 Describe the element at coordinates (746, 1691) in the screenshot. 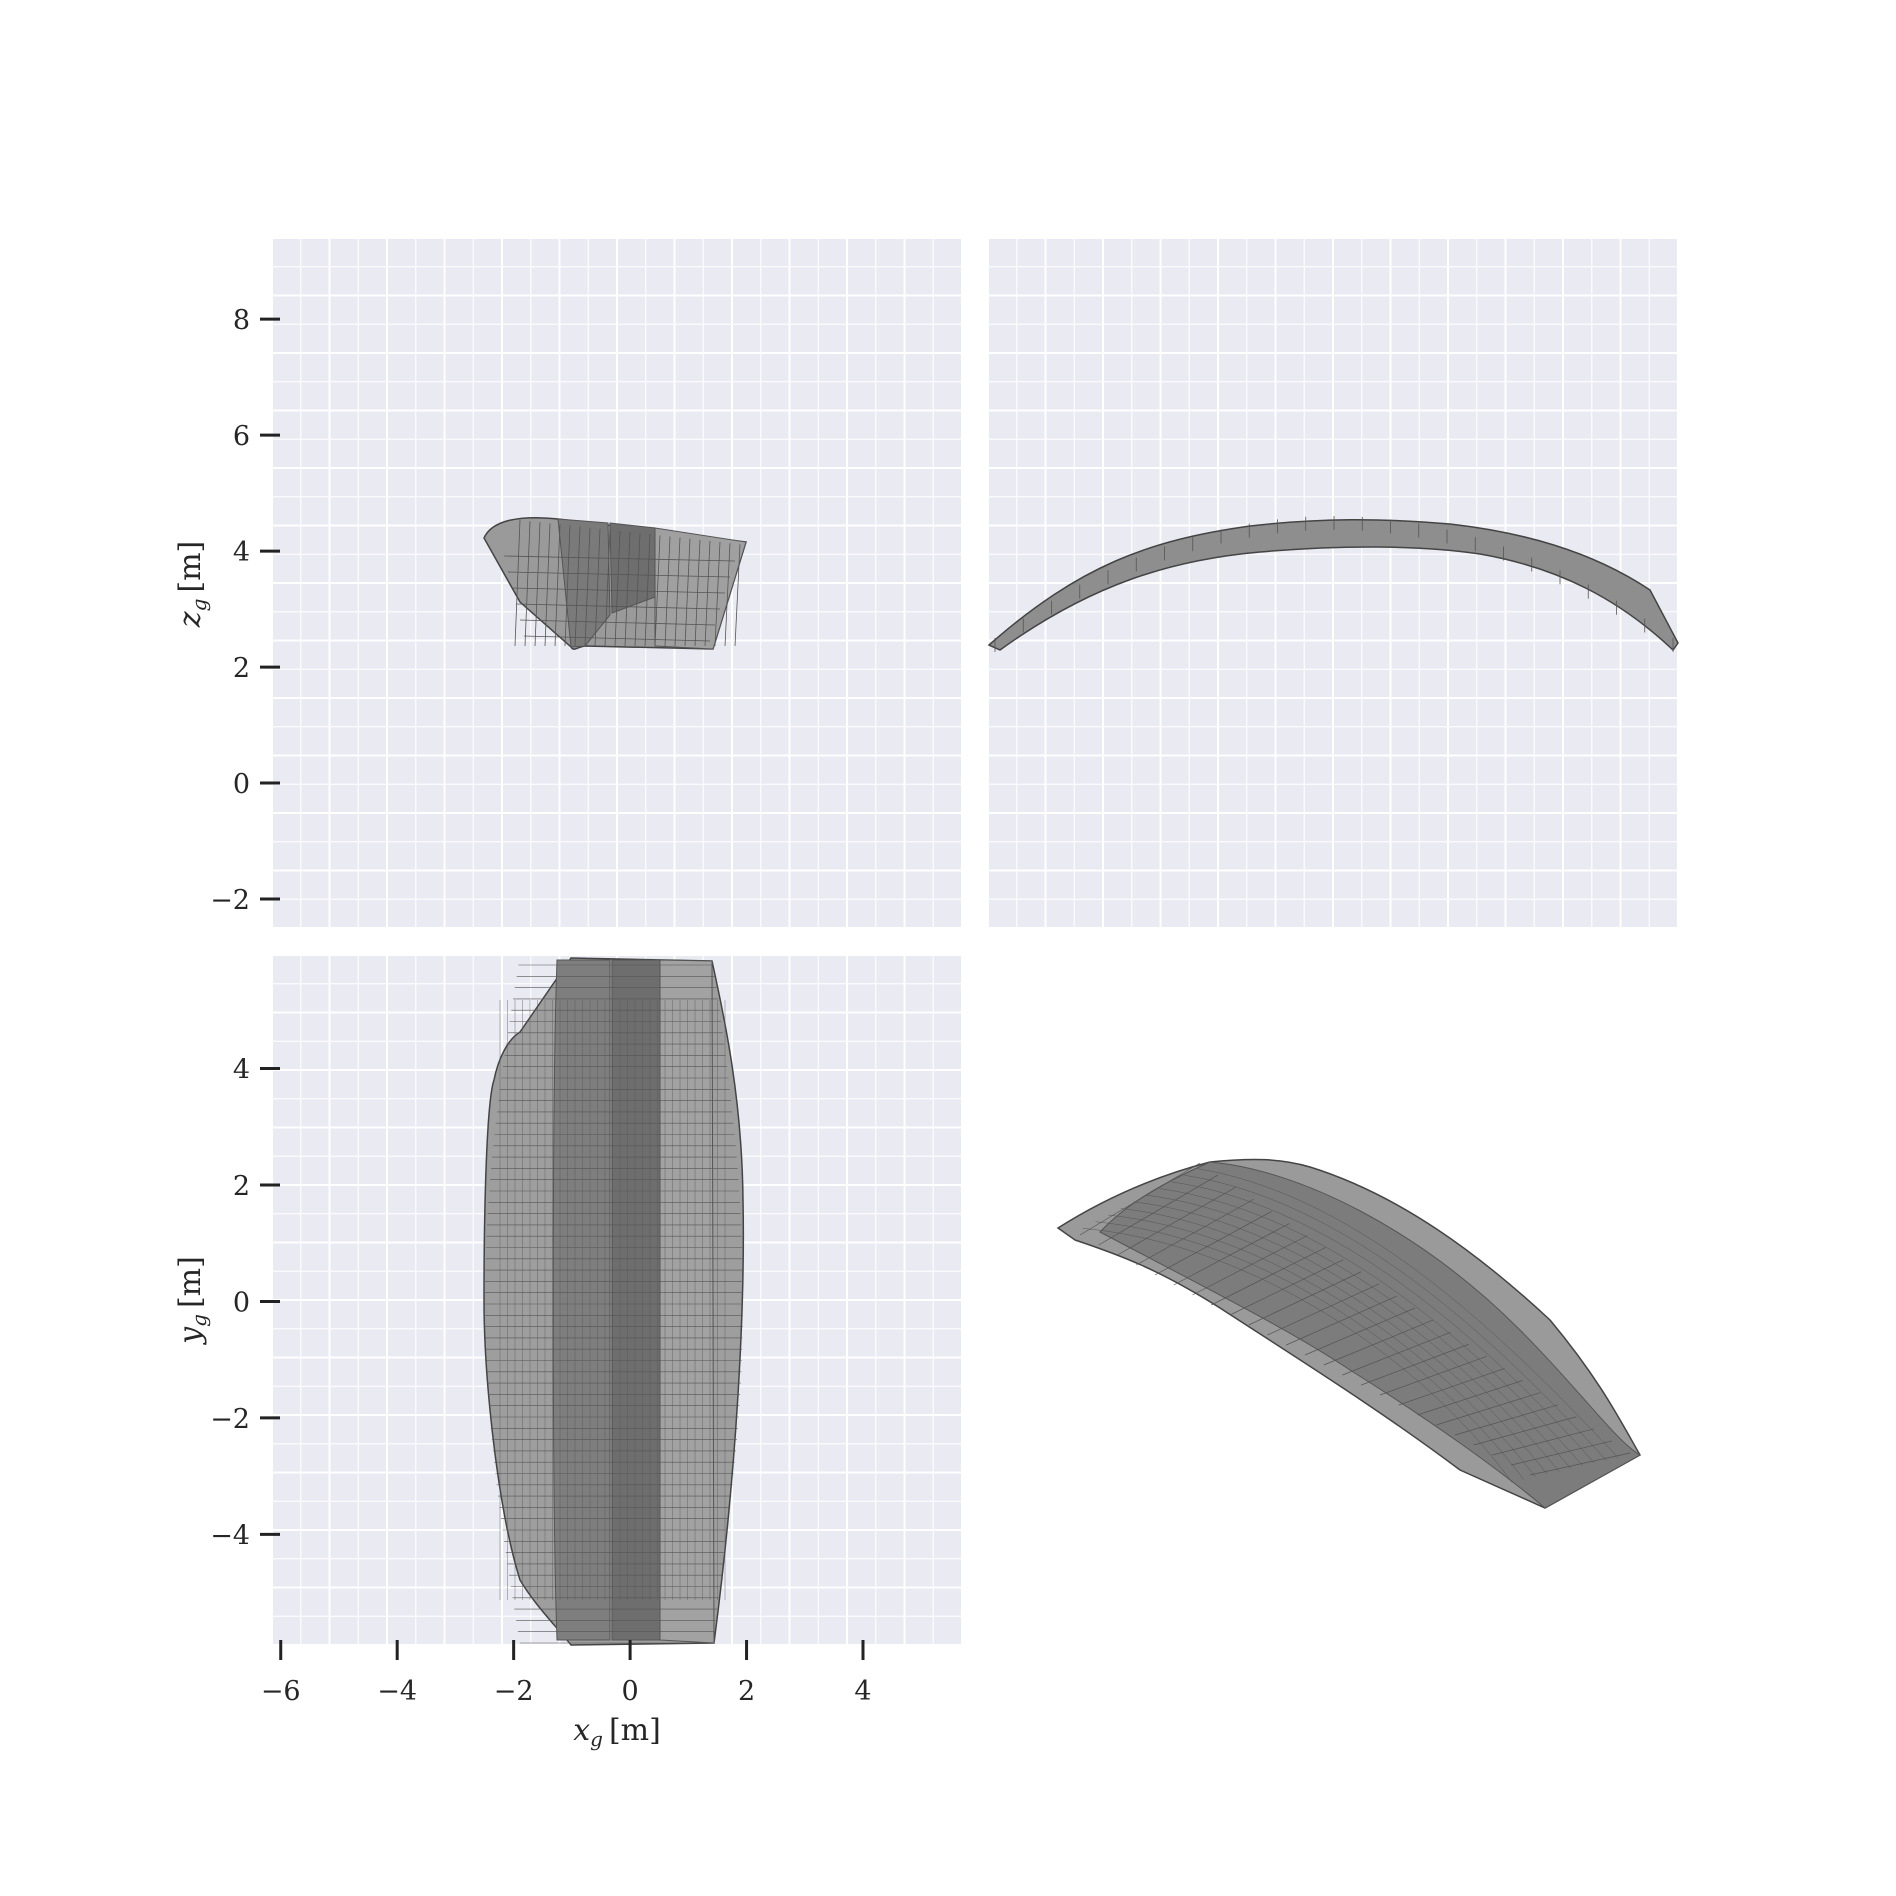

I see `x-tick-label: 2` at that location.